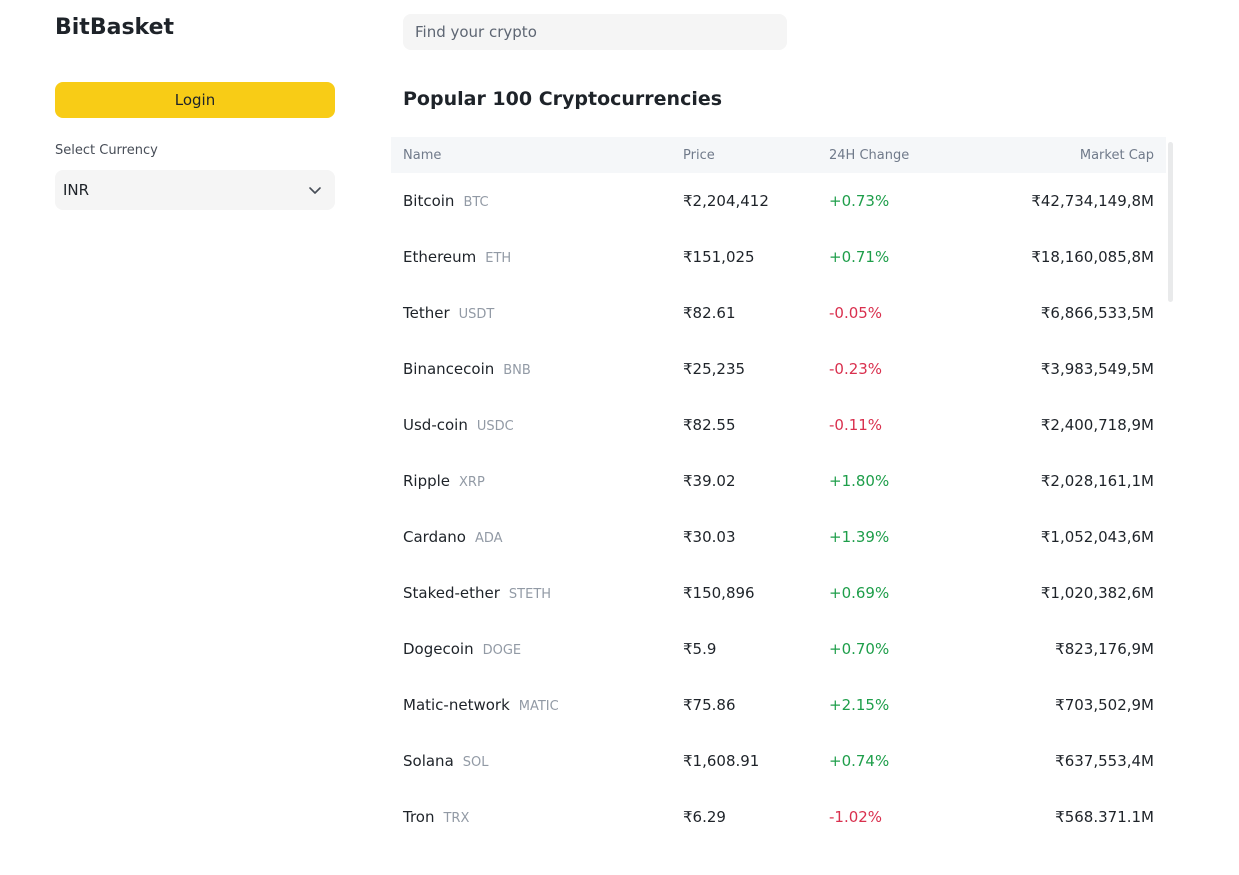 The width and height of the screenshot is (1239, 875). What do you see at coordinates (449, 369) in the screenshot?
I see `coin-name: Binancecoin` at bounding box center [449, 369].